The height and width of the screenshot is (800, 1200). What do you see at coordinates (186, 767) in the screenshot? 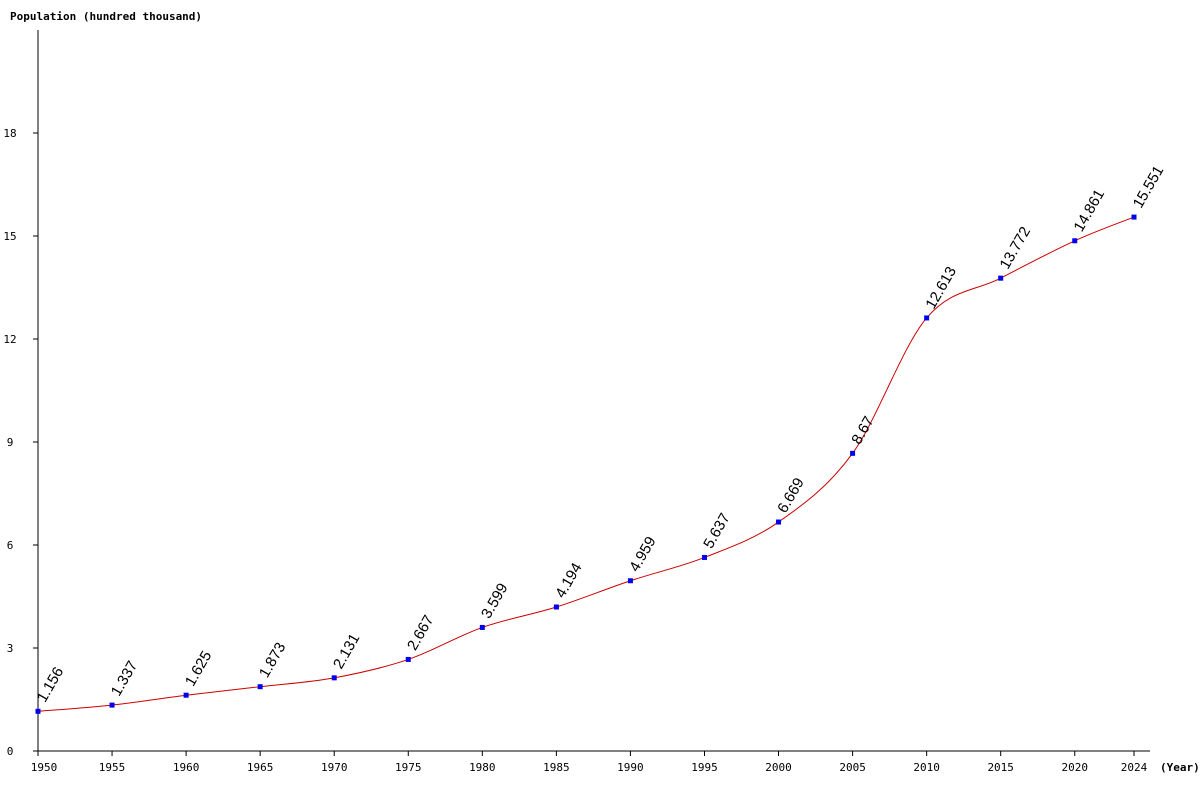
I see `x-tick-label: 1960` at bounding box center [186, 767].